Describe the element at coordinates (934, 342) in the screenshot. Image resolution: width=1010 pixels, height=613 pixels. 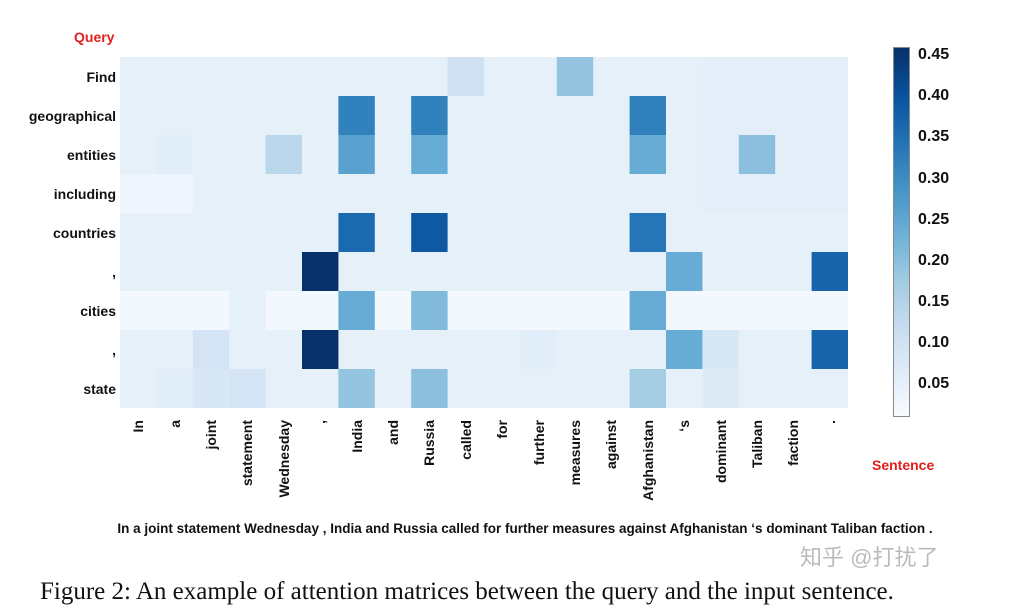
I see `colorbar-tick-label: 0.10` at that location.